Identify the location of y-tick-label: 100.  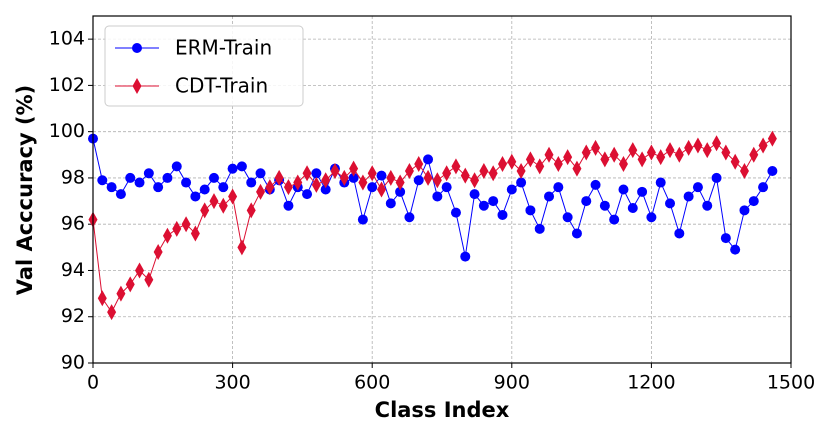
(67, 131).